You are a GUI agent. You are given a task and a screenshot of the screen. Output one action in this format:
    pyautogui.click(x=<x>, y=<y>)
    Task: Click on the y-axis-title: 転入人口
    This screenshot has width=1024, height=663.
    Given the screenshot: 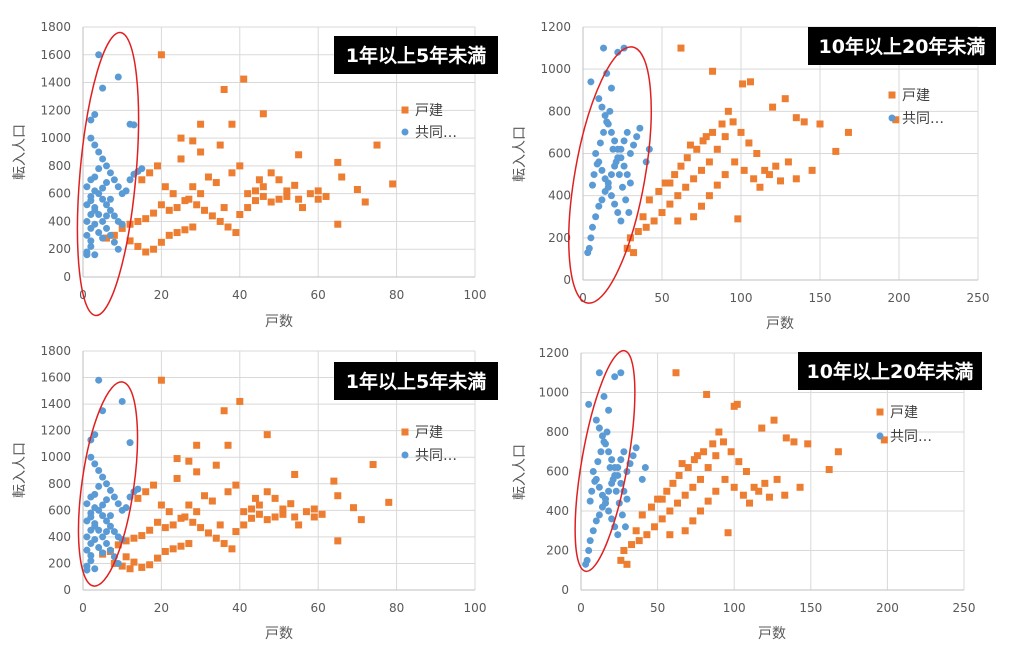 What is the action you would take?
    pyautogui.click(x=20, y=470)
    